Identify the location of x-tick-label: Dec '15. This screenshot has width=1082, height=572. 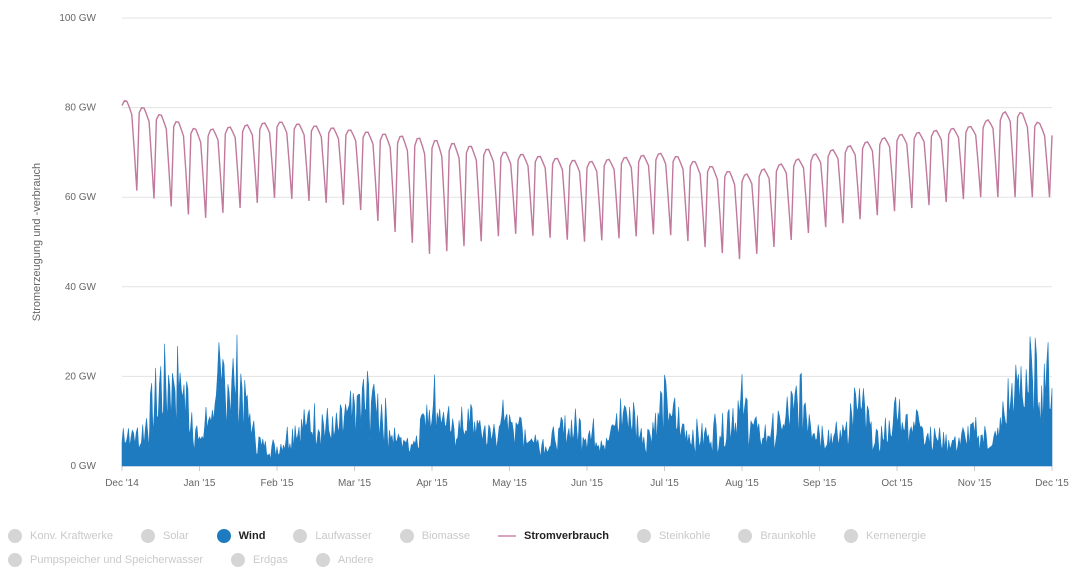
(1052, 483).